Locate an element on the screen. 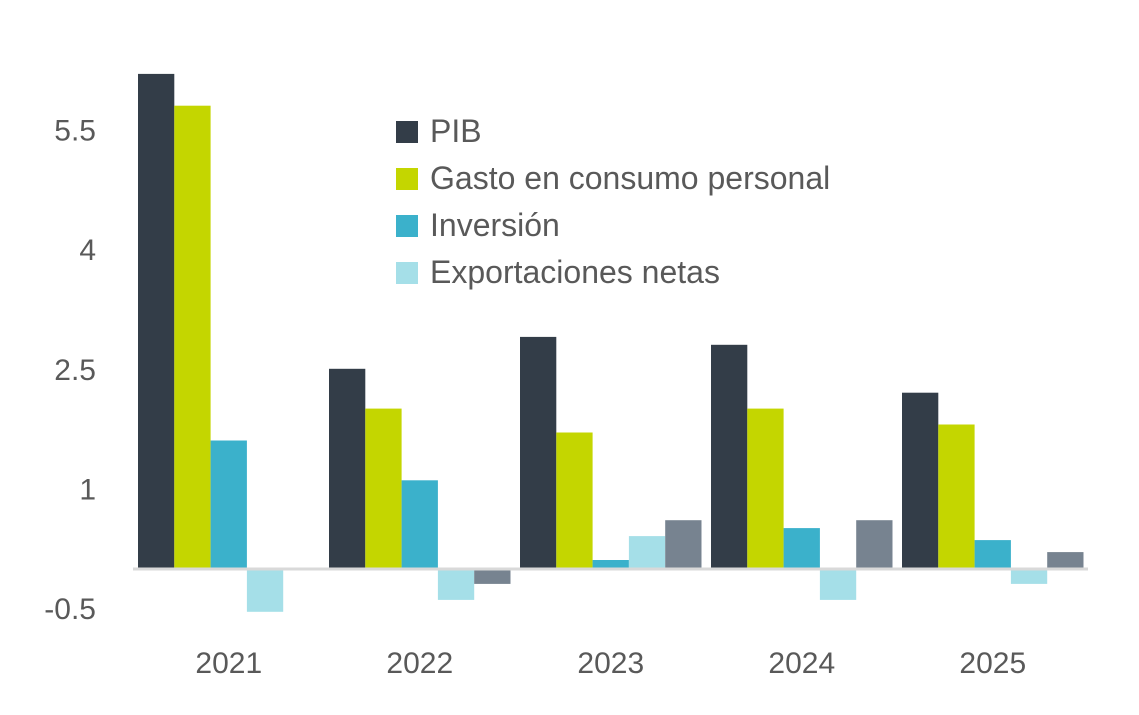  x-tick-label: 2022 is located at coordinates (419, 663).